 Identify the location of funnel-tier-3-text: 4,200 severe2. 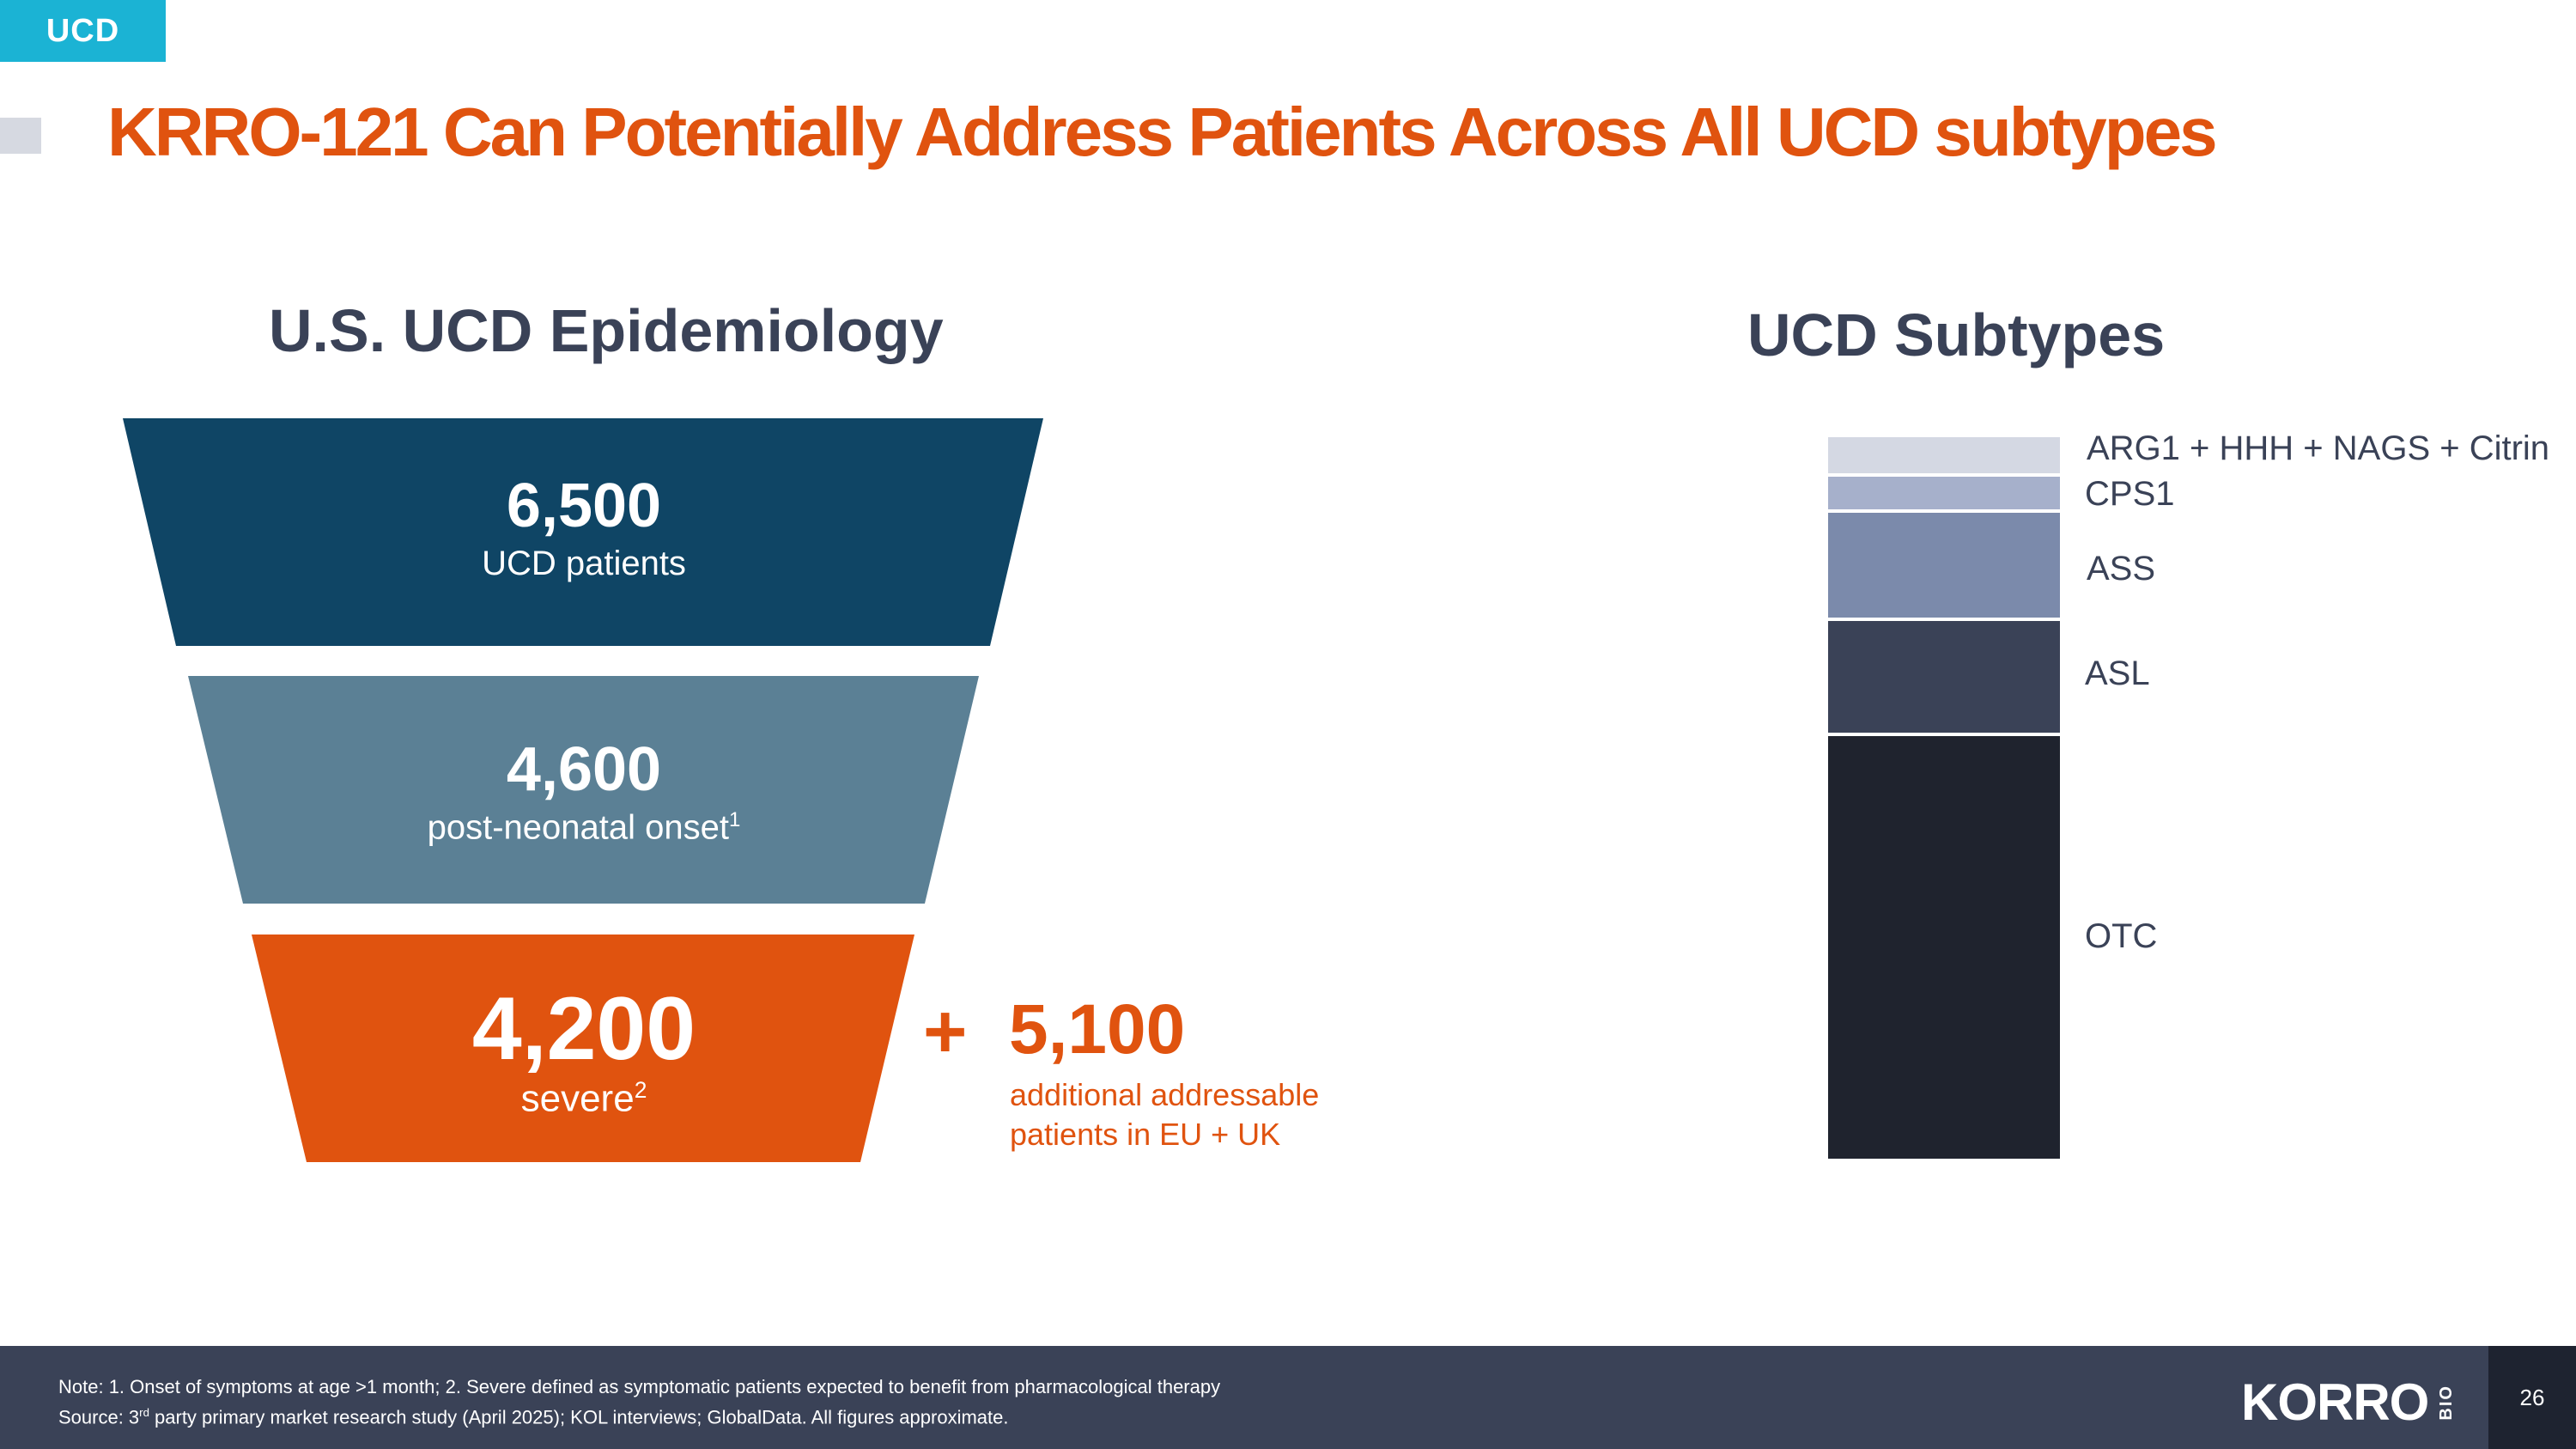
(583, 1051).